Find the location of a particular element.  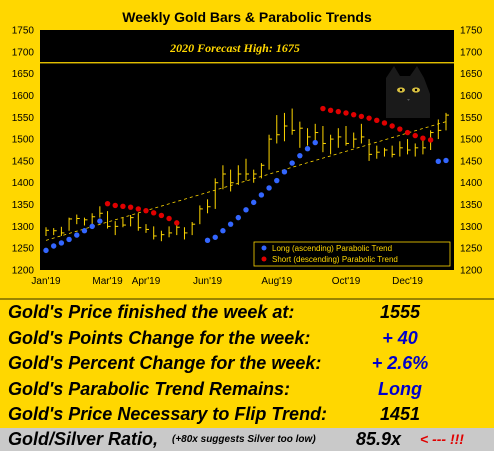

stat-label: Gold's Points Change for the week: is located at coordinates (159, 337).